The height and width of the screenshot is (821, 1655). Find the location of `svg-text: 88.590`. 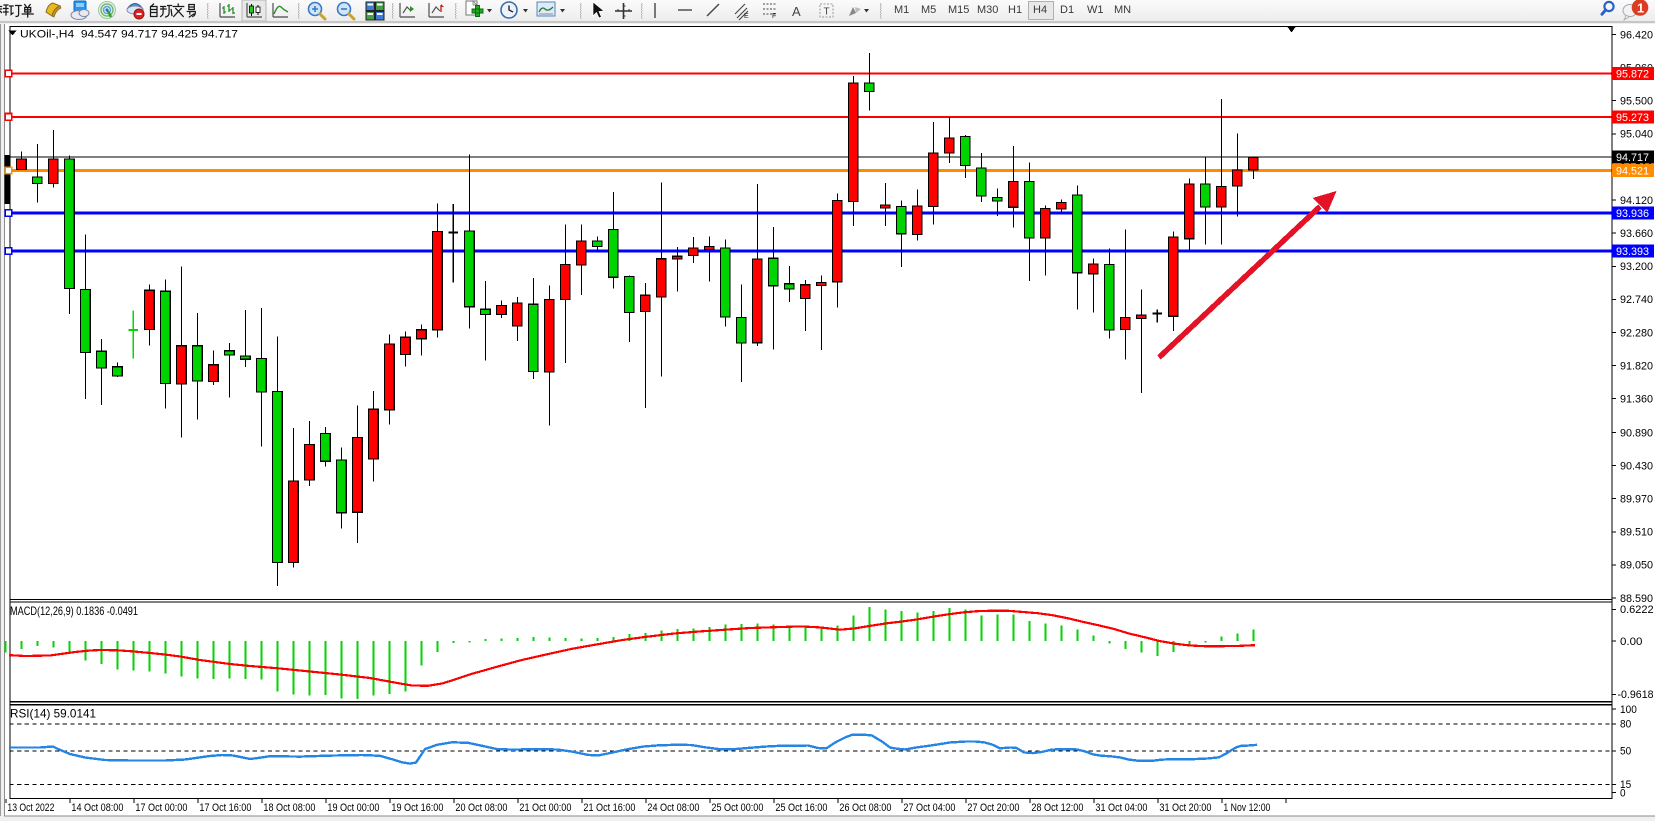

svg-text: 88.590 is located at coordinates (1636, 599).